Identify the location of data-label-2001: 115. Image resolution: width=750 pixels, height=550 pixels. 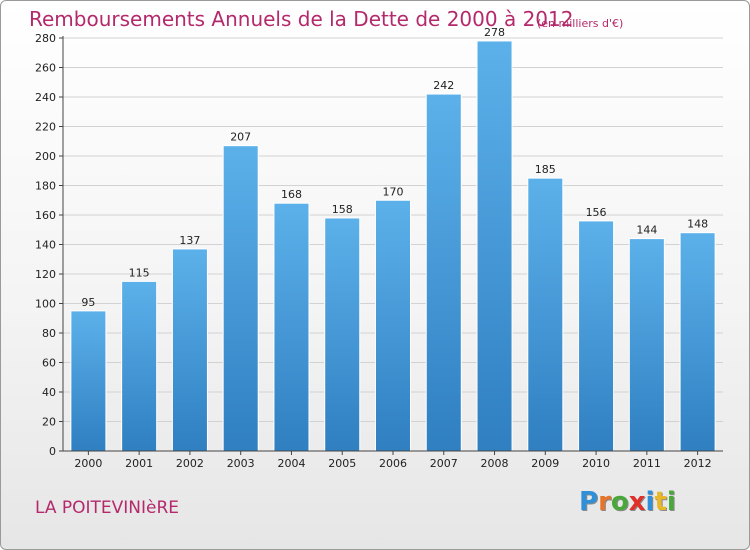
(139, 272).